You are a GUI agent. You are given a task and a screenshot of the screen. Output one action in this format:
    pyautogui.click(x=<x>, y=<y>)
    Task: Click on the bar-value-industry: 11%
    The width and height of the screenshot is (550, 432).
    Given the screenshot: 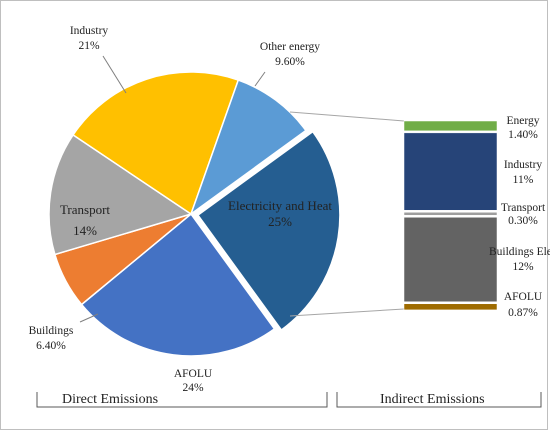 What is the action you would take?
    pyautogui.click(x=523, y=180)
    